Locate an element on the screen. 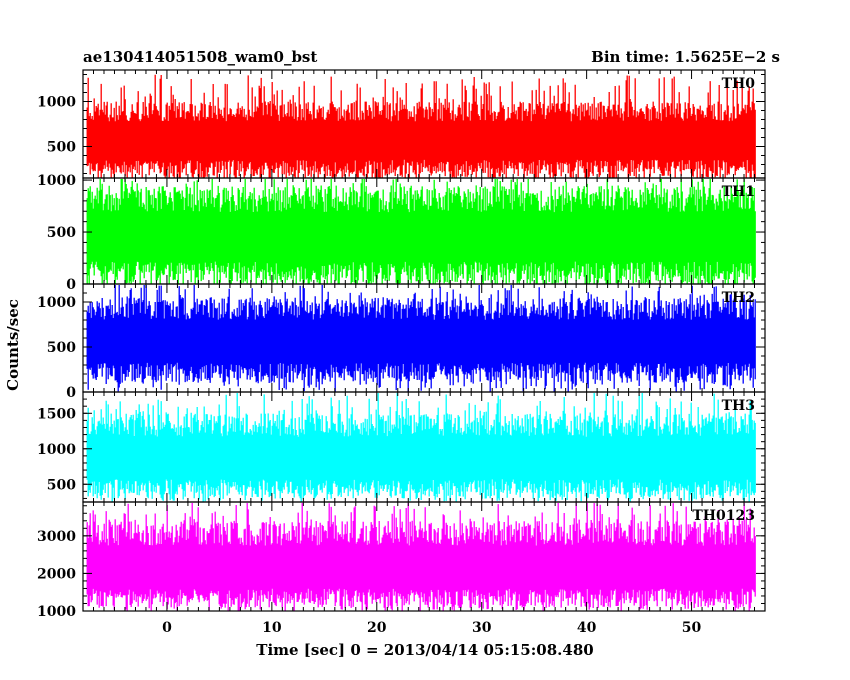 The width and height of the screenshot is (850, 680). panel-th3: 500 1000 1500 TH3 is located at coordinates (401, 447).